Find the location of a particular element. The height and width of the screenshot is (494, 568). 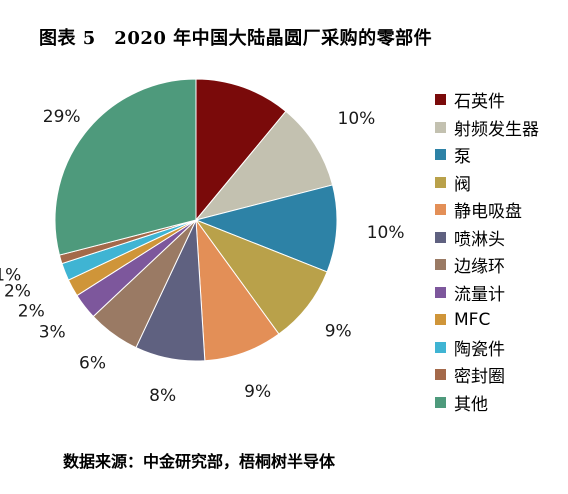

slice-label-5: 9% is located at coordinates (257, 392).